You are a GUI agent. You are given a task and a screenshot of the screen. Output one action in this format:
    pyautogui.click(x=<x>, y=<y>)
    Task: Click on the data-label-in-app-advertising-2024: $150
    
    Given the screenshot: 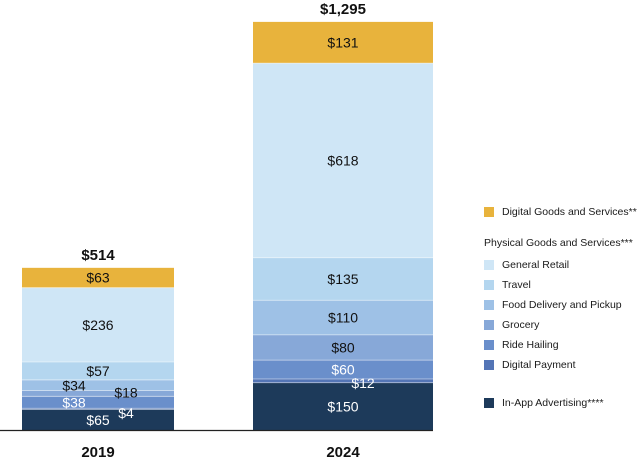 What is the action you would take?
    pyautogui.click(x=342, y=406)
    